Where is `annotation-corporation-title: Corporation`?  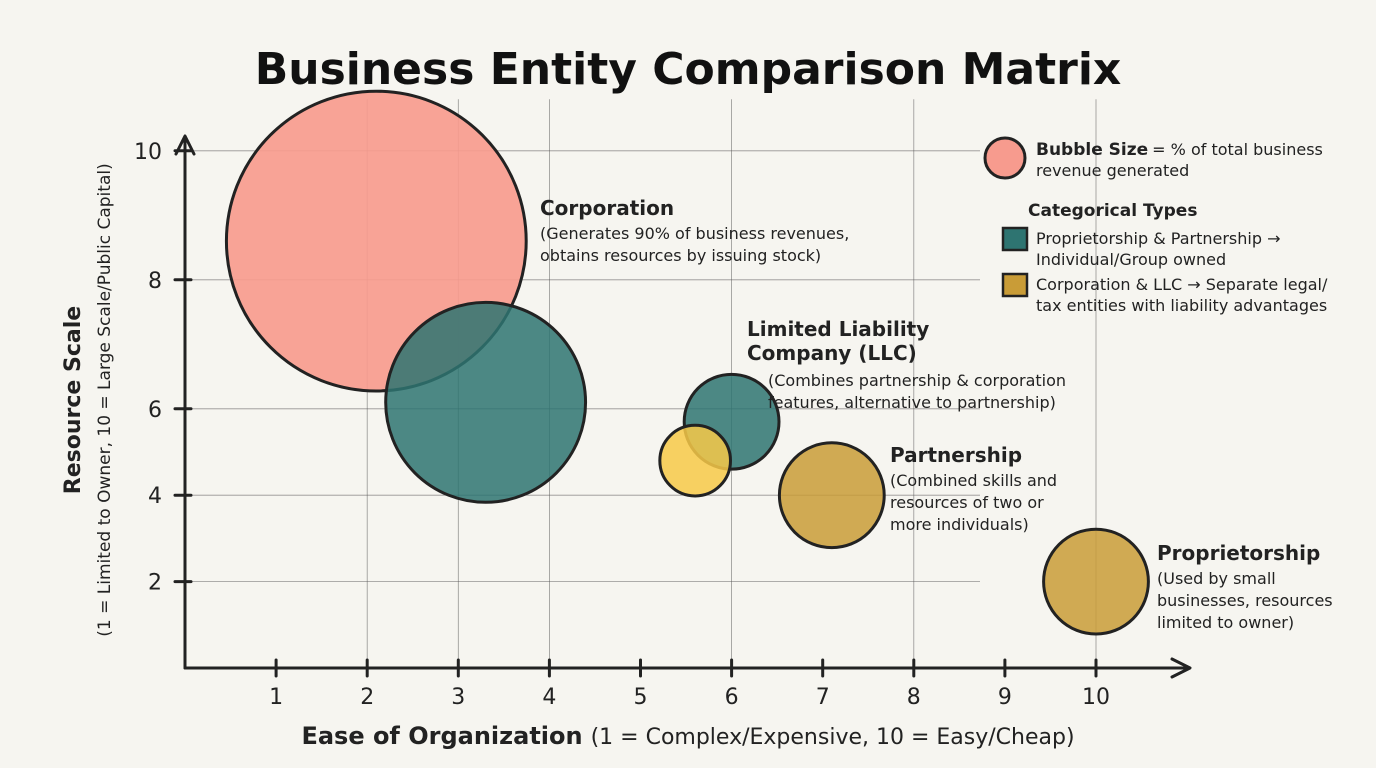 annotation-corporation-title: Corporation is located at coordinates (607, 208).